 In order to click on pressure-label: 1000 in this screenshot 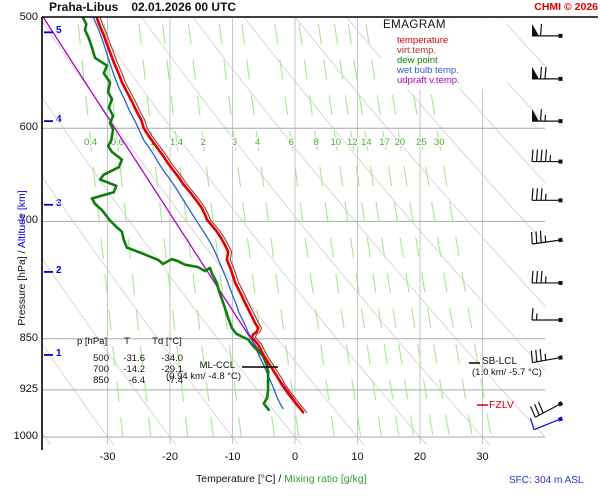, I will do `click(25, 436)`.